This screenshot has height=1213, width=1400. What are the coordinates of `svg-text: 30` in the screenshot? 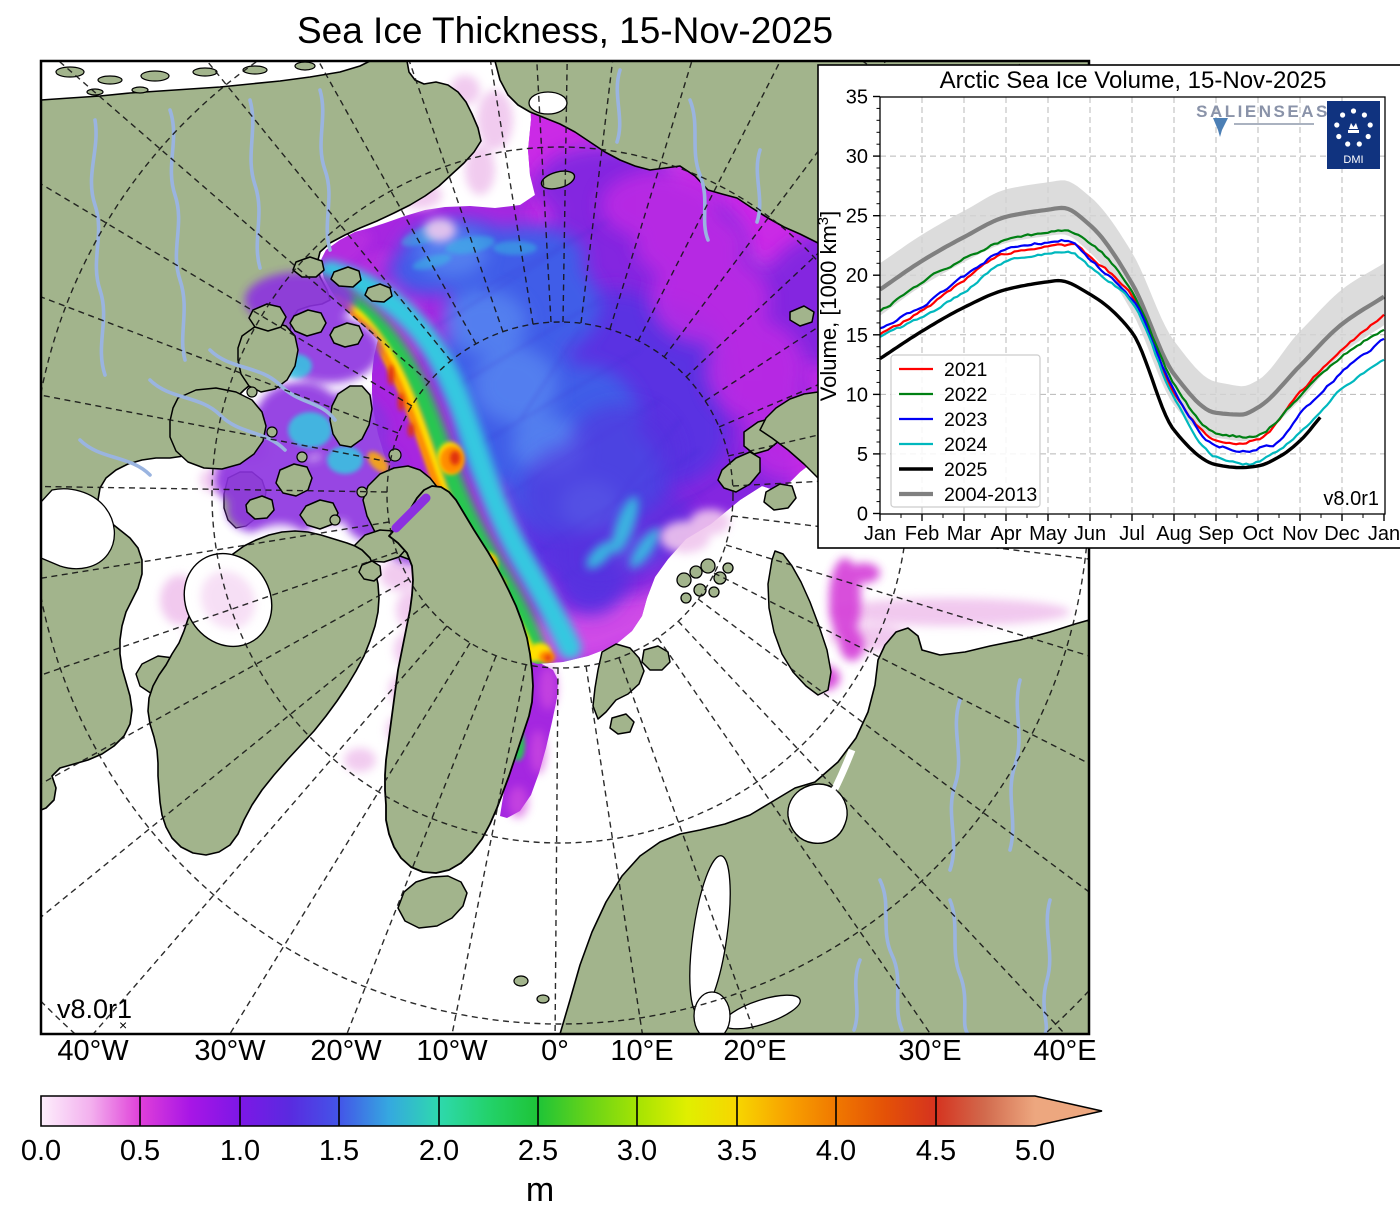 It's located at (857, 157).